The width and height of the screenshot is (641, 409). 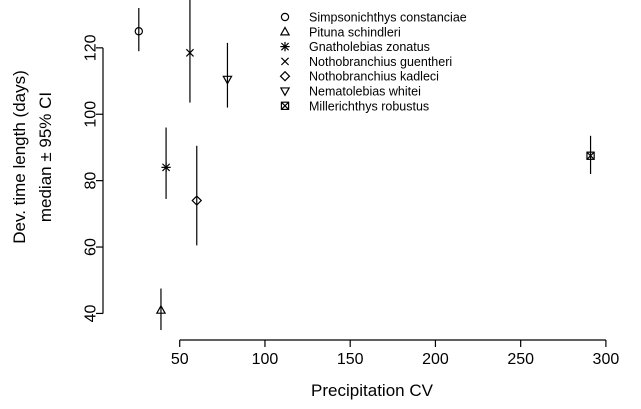 What do you see at coordinates (91, 313) in the screenshot?
I see `y-tick-label: 40` at bounding box center [91, 313].